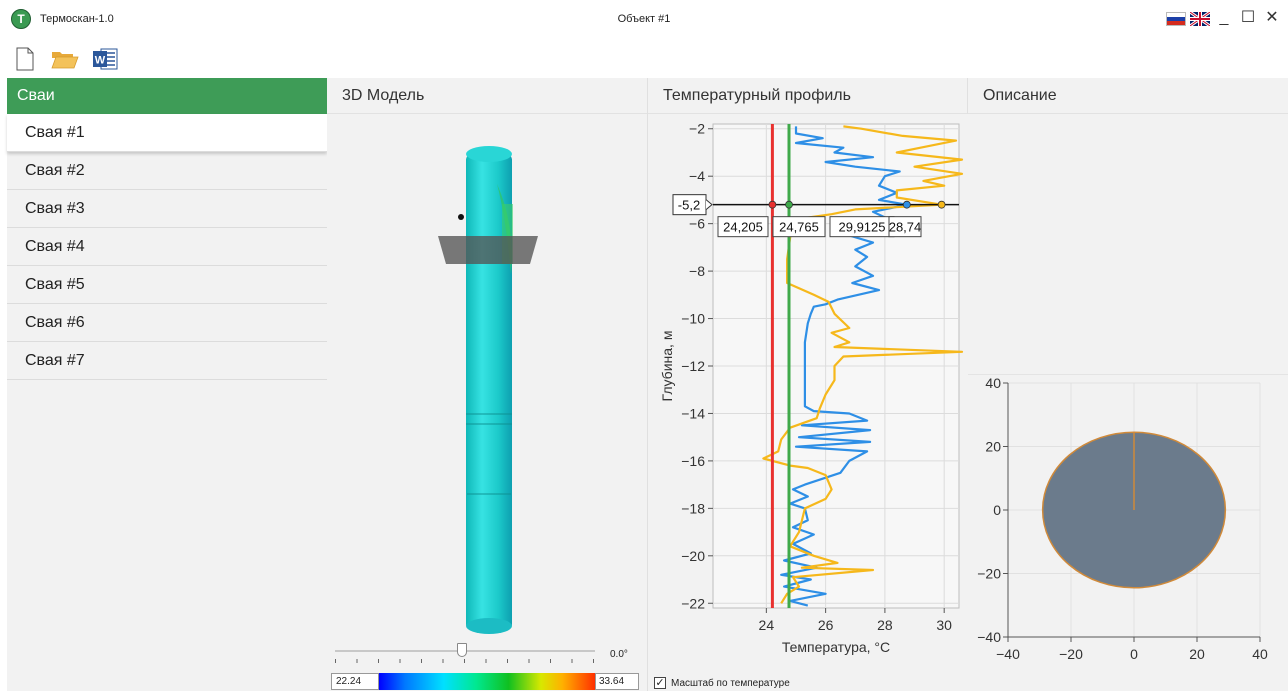  Describe the element at coordinates (697, 176) in the screenshot. I see `y-tick-label: −4` at that location.